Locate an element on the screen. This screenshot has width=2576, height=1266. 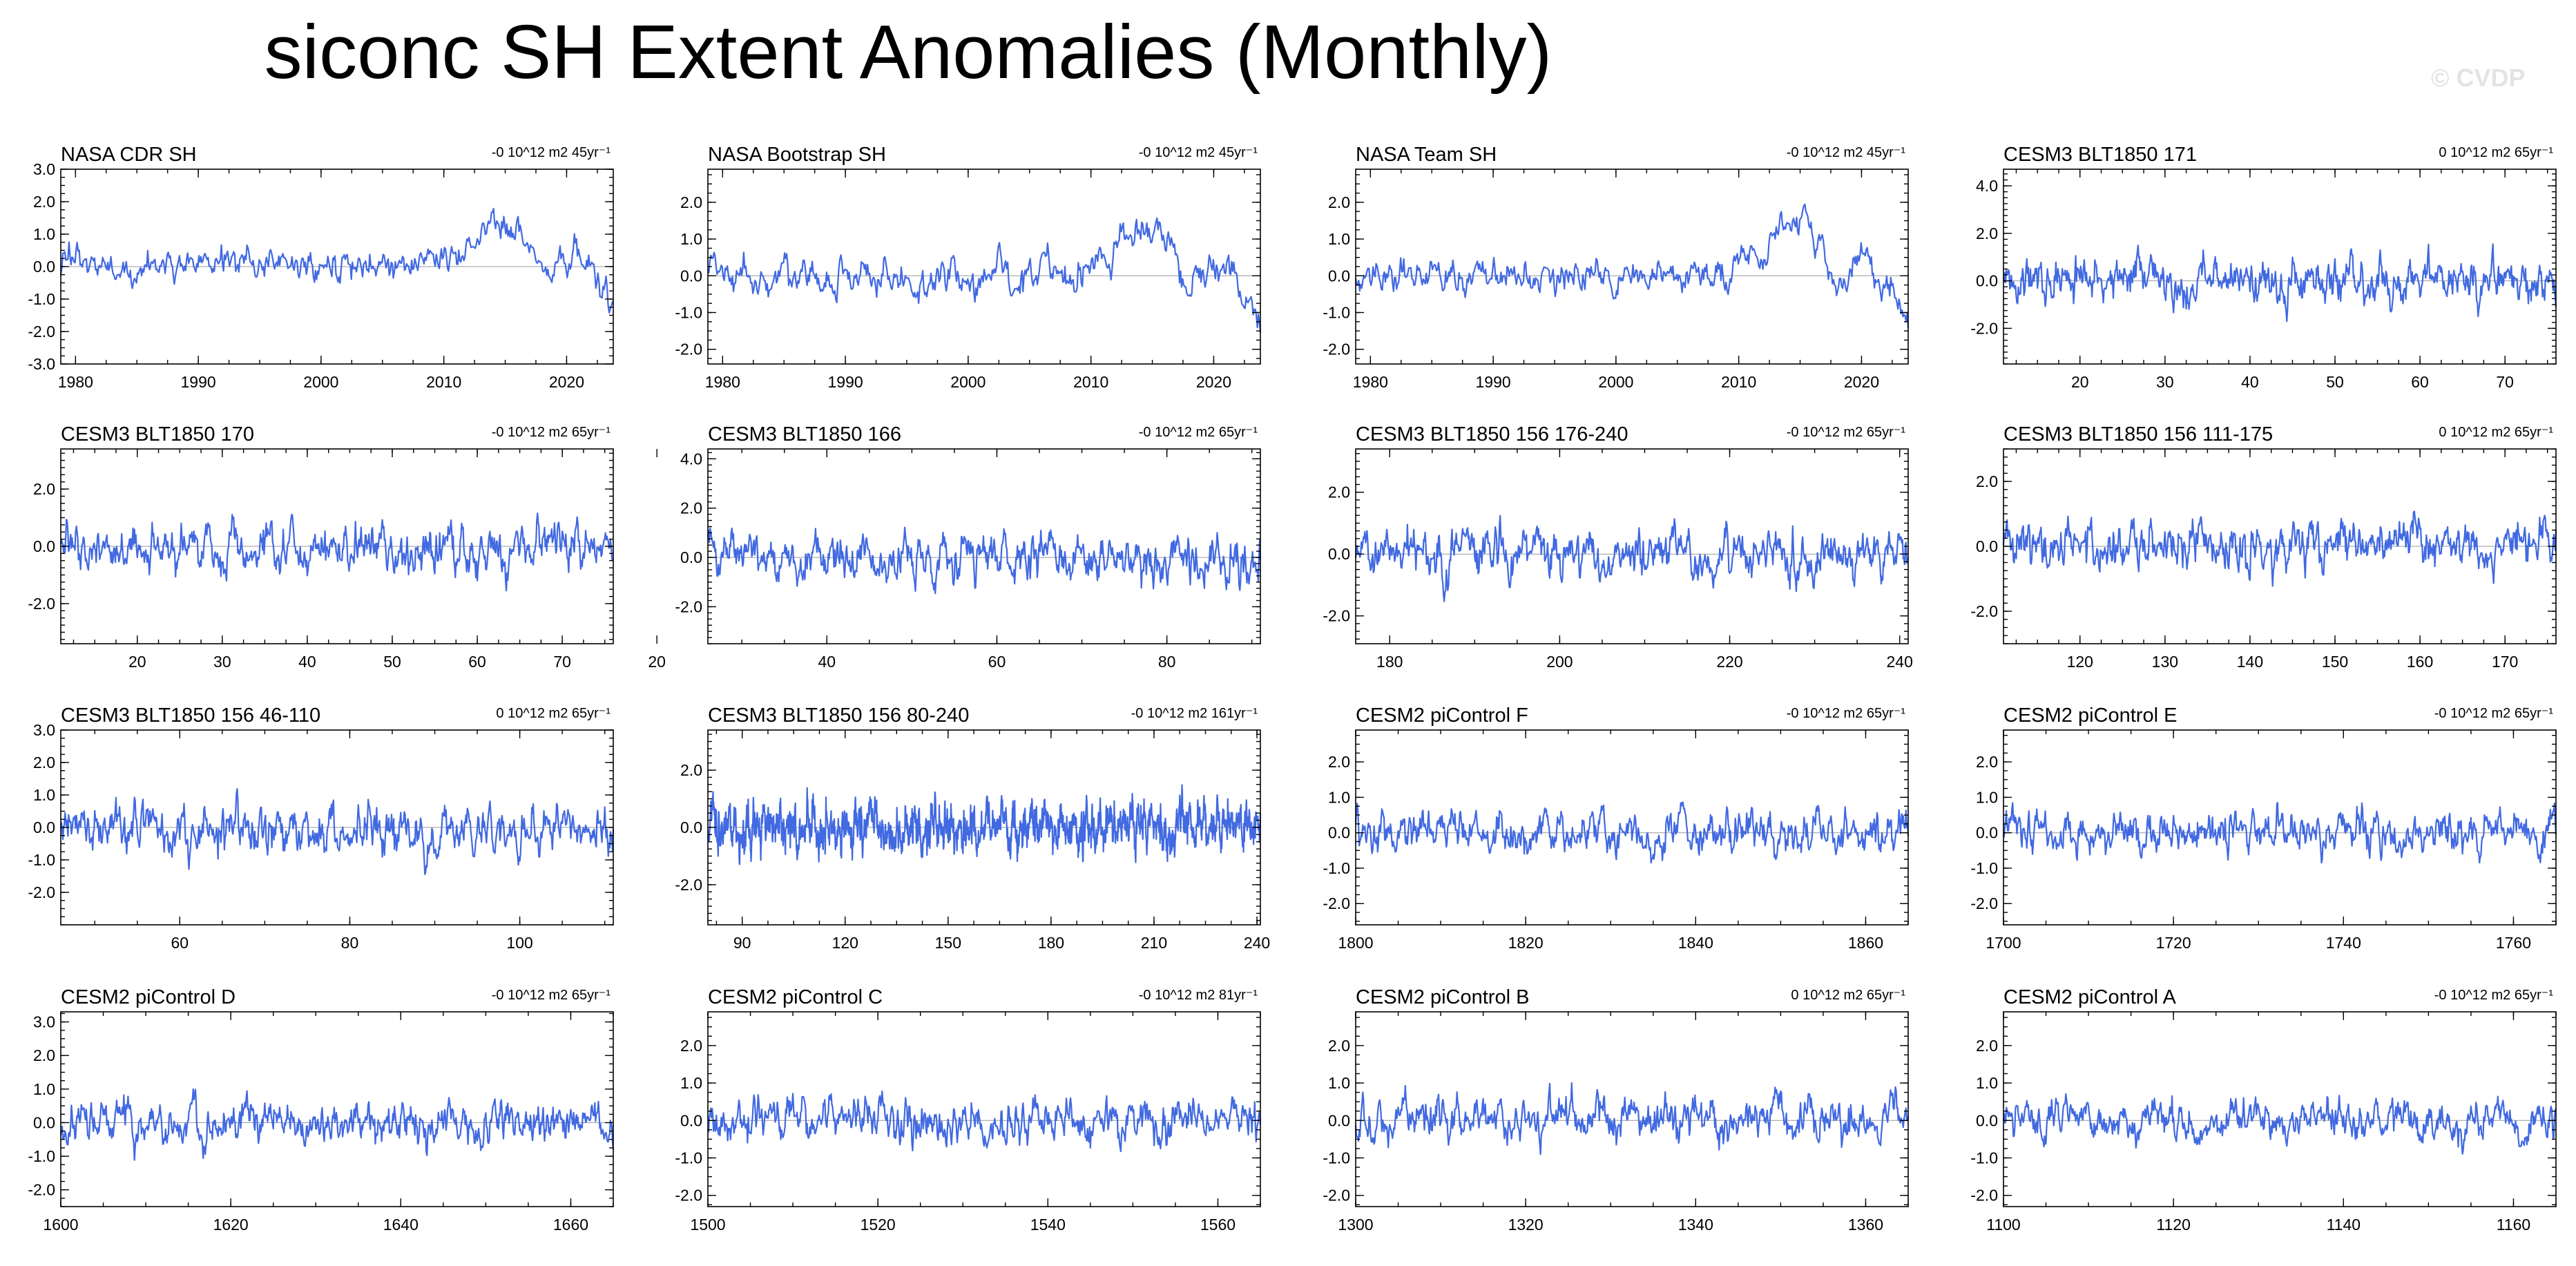
panel-title: CESM3 BLT1850 170 is located at coordinates (157, 434).